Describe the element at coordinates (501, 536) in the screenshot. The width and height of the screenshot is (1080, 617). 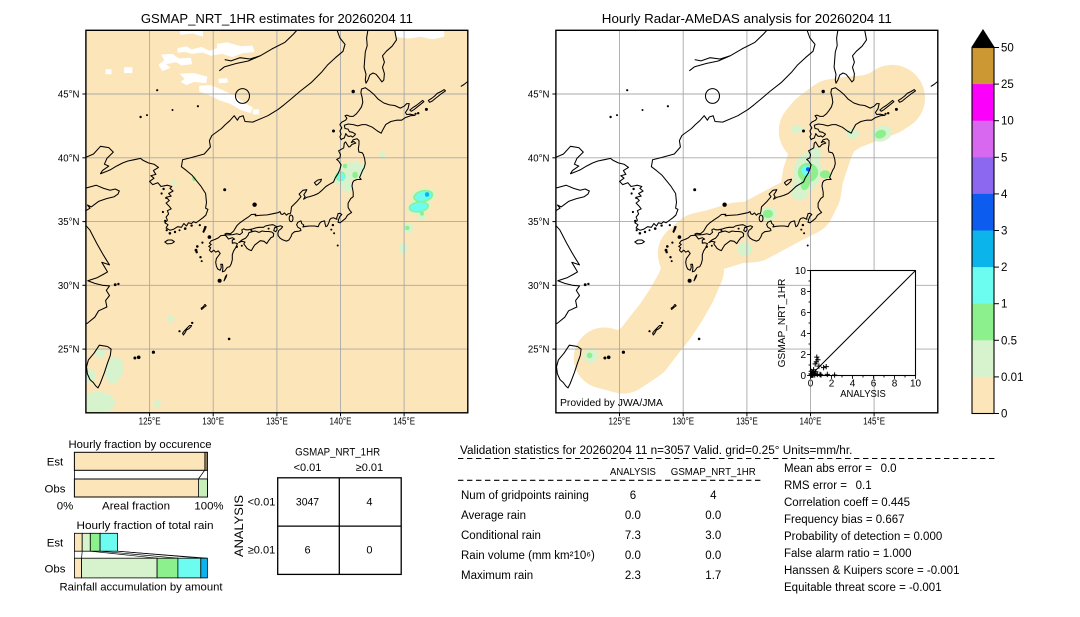
I see `svg-text: Conditional rain` at that location.